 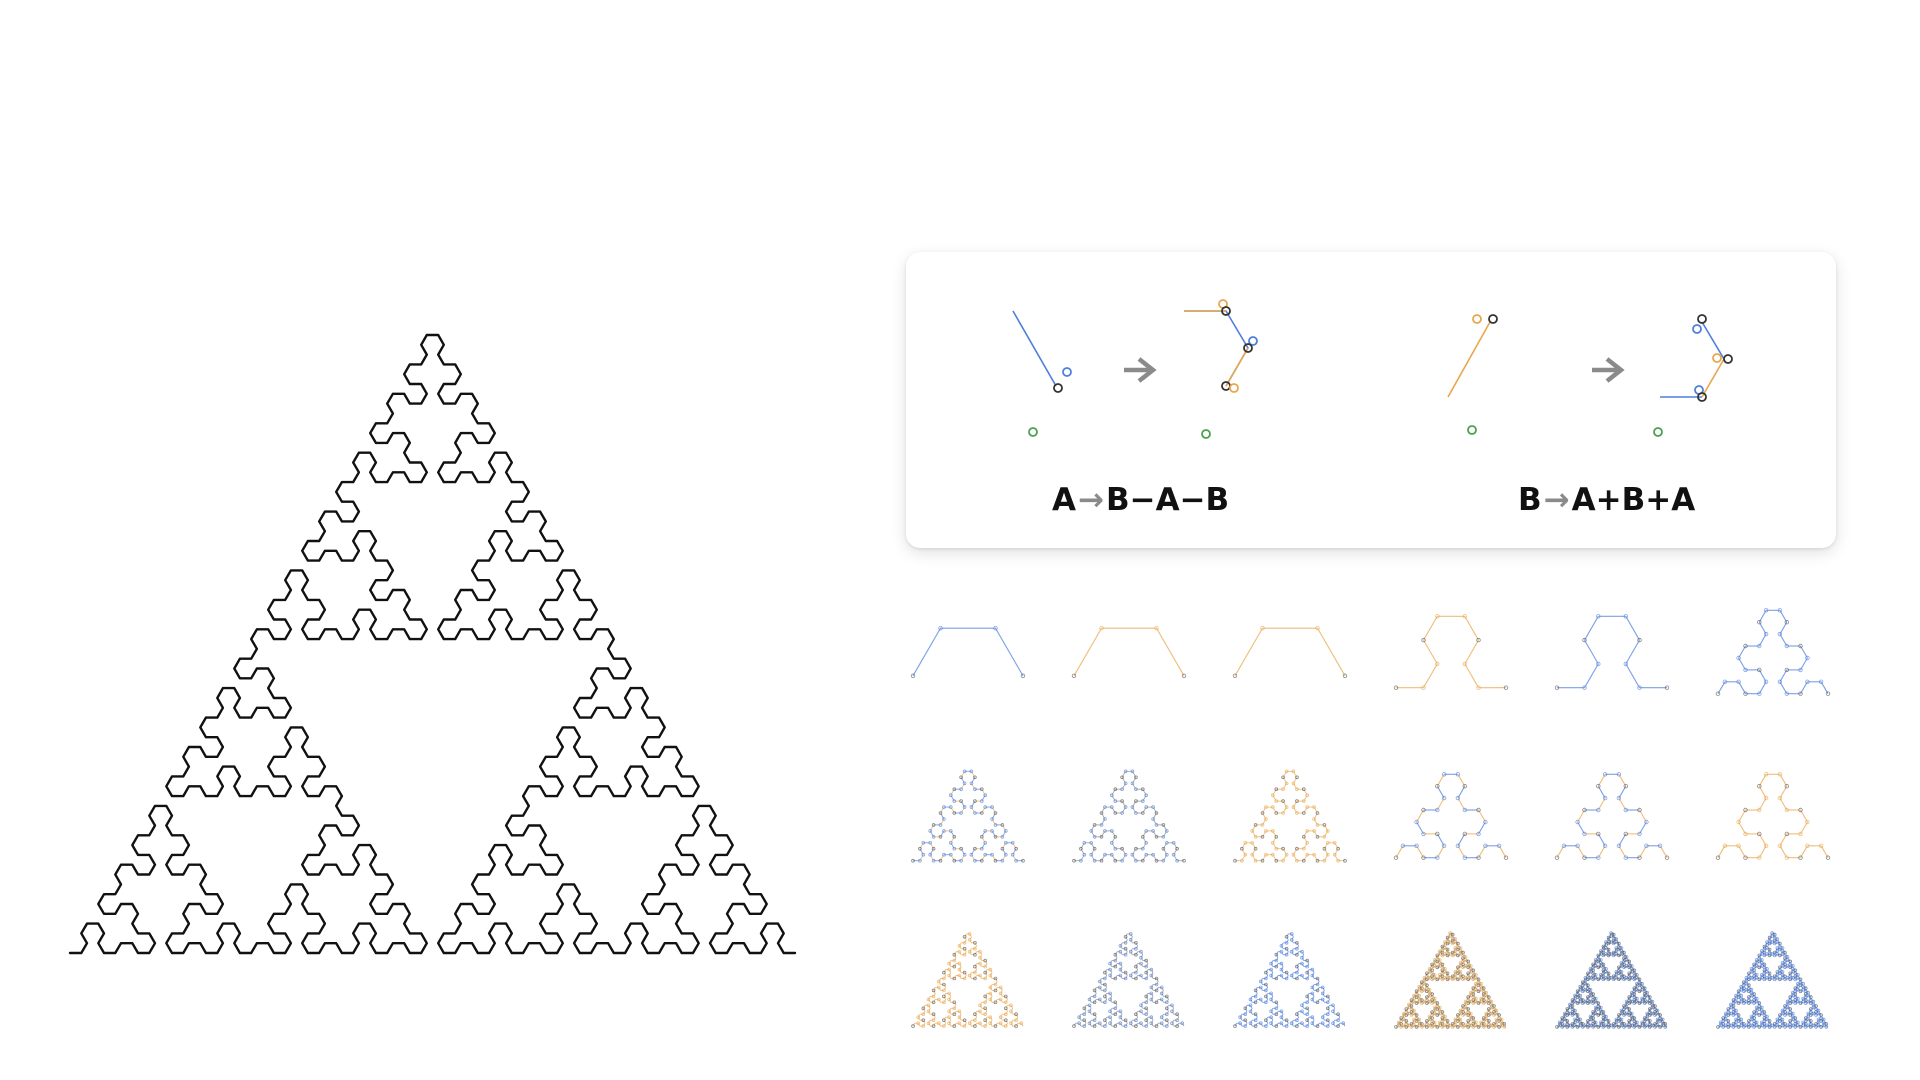 What do you see at coordinates (1140, 370) in the screenshot?
I see `rule-a-arrow-icon` at bounding box center [1140, 370].